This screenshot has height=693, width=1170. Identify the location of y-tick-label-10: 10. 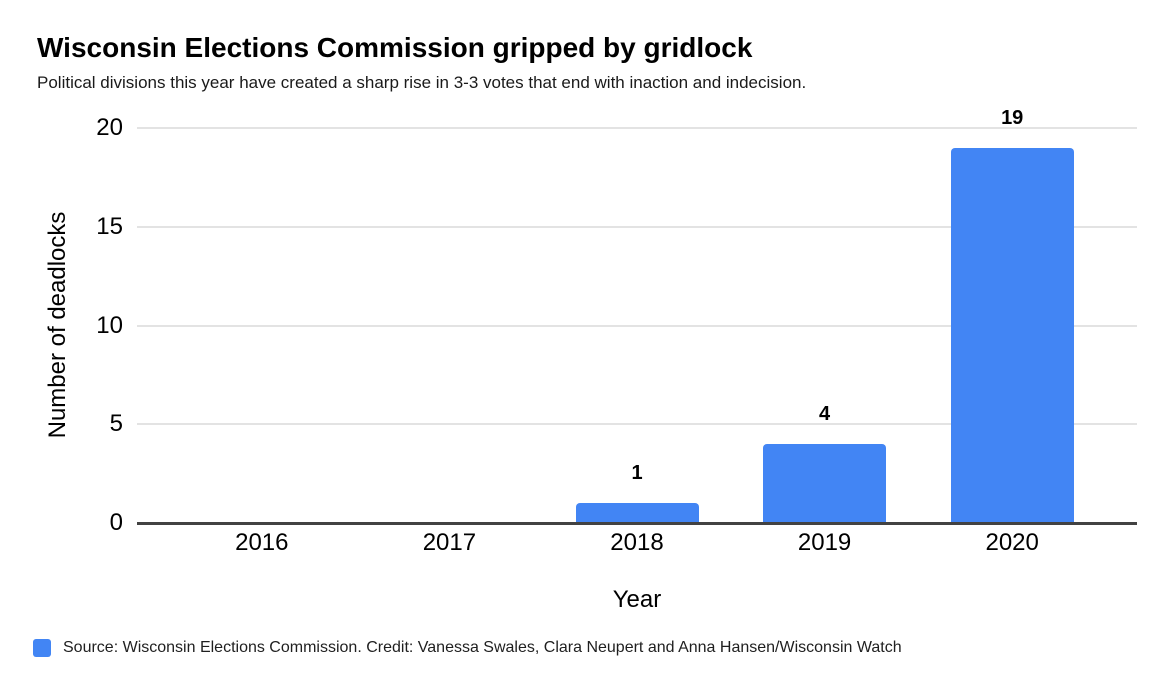
(109, 325).